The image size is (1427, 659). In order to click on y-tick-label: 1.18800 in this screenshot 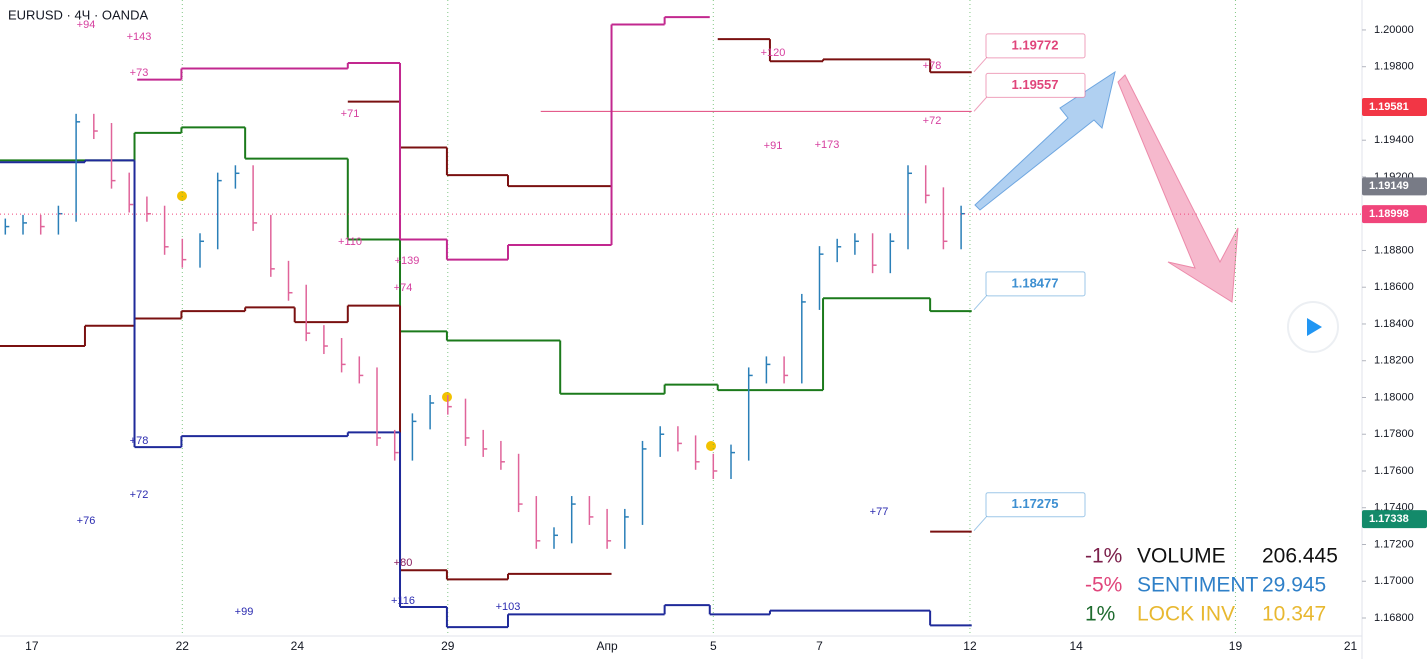, I will do `click(1394, 250)`.